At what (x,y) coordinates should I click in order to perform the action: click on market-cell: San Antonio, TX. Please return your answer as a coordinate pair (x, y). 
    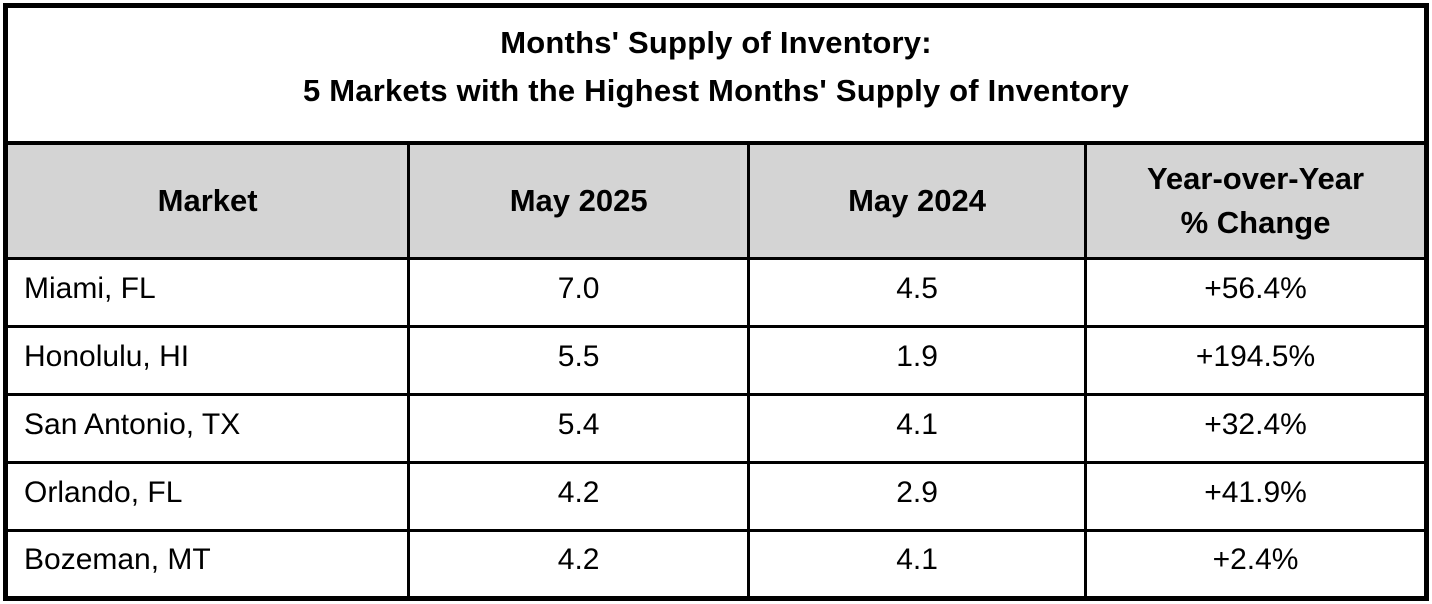
    Looking at the image, I should click on (209, 428).